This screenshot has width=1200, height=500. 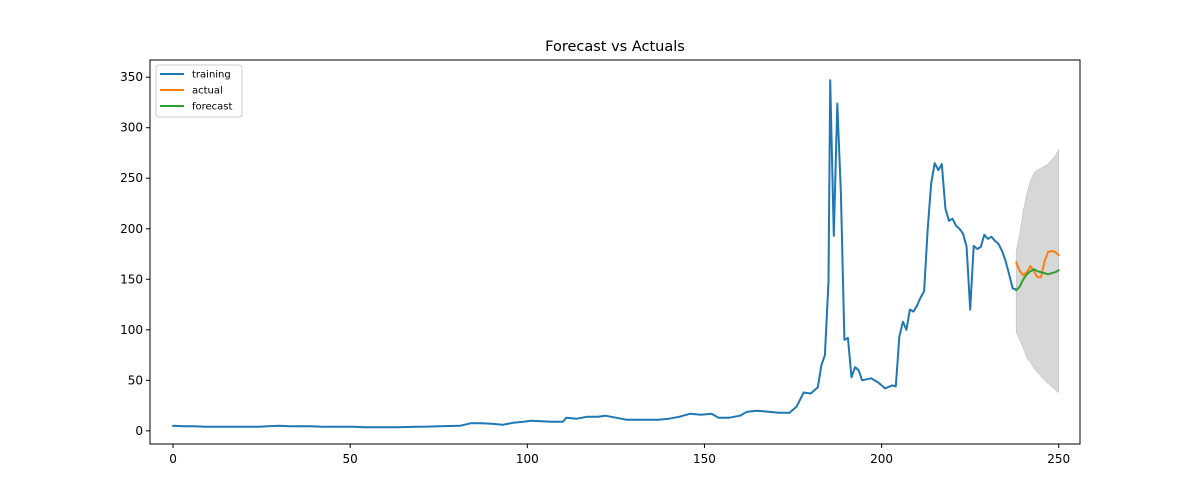 I want to click on legend-box, so click(x=199, y=91).